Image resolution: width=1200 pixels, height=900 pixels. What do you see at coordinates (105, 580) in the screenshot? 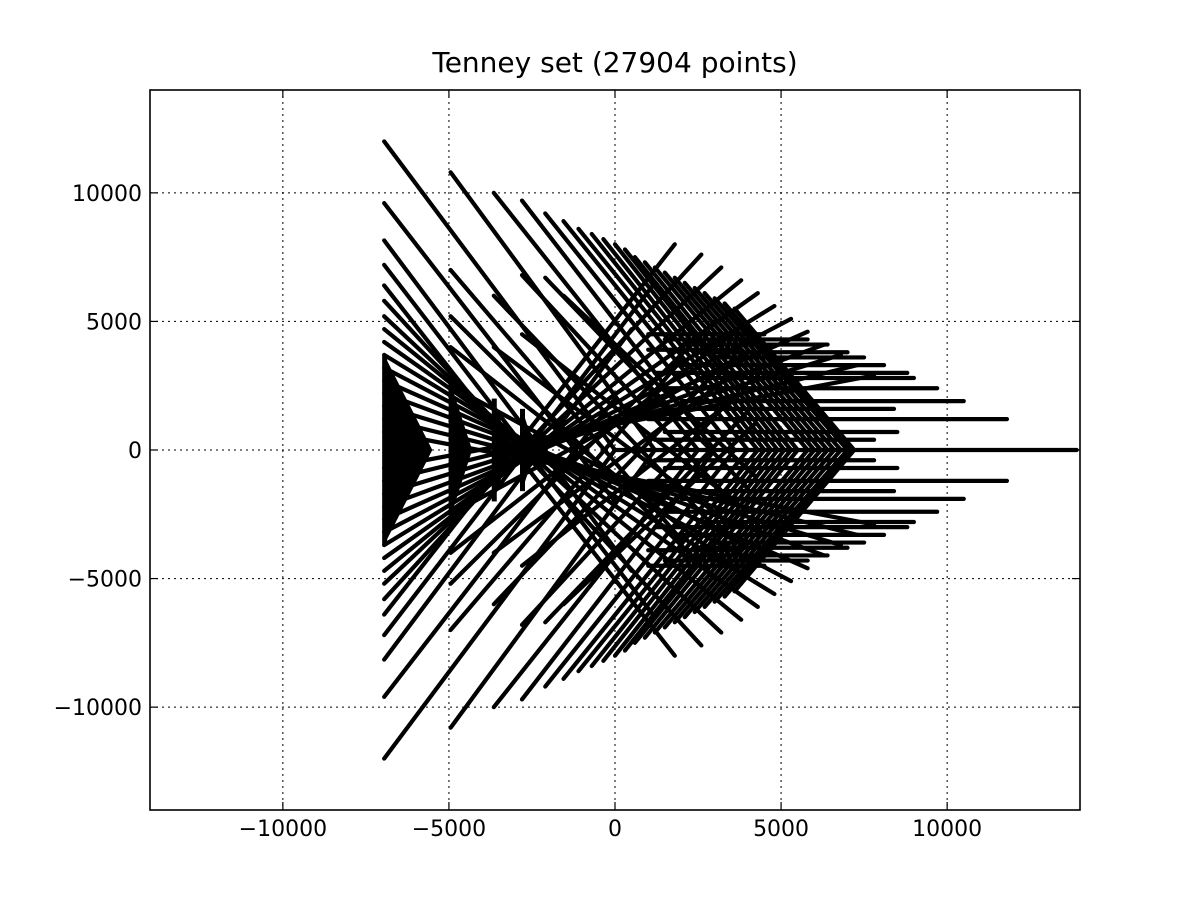
I see `y-tick-label: −5000` at bounding box center [105, 580].